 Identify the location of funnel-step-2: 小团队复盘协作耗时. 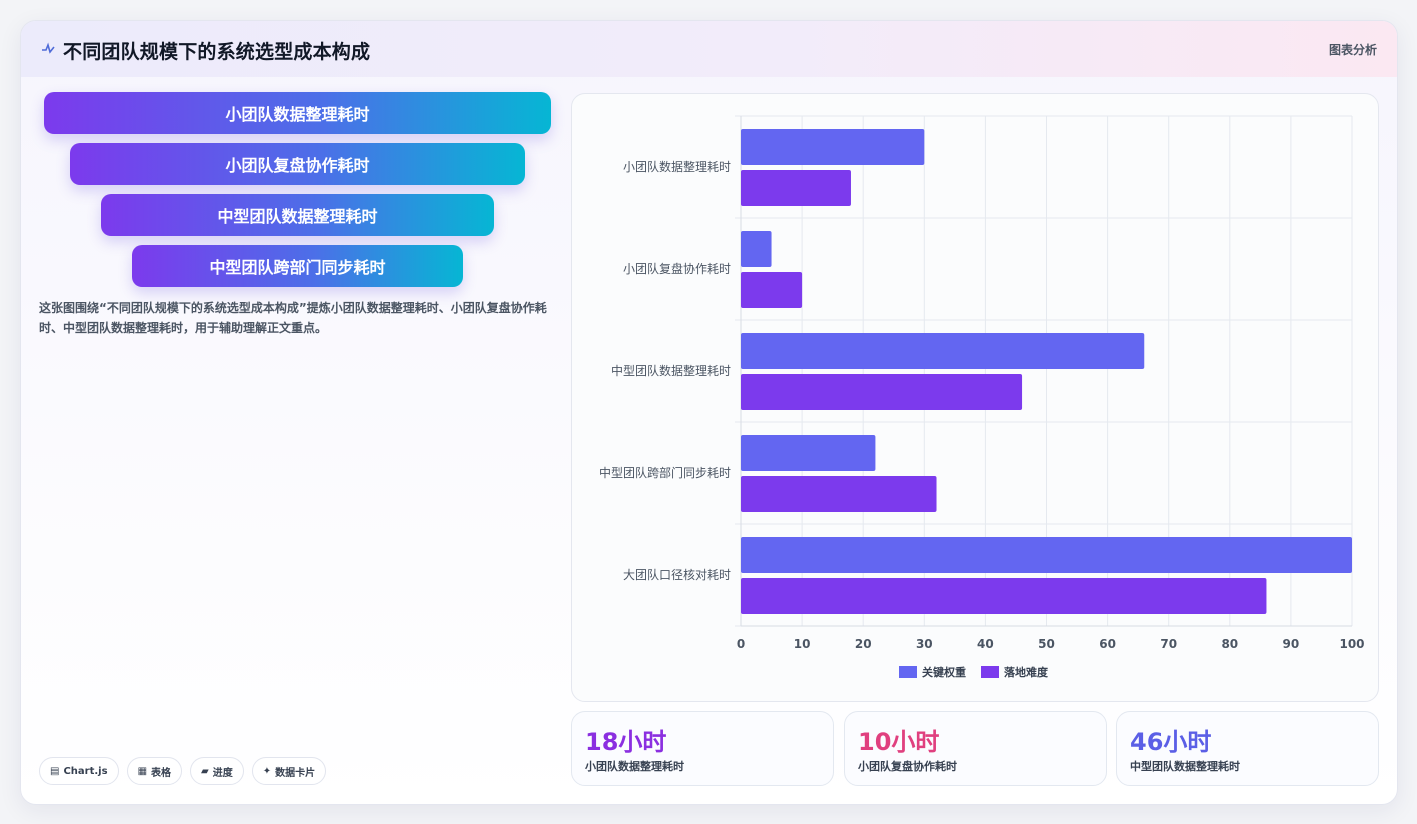
(297, 164).